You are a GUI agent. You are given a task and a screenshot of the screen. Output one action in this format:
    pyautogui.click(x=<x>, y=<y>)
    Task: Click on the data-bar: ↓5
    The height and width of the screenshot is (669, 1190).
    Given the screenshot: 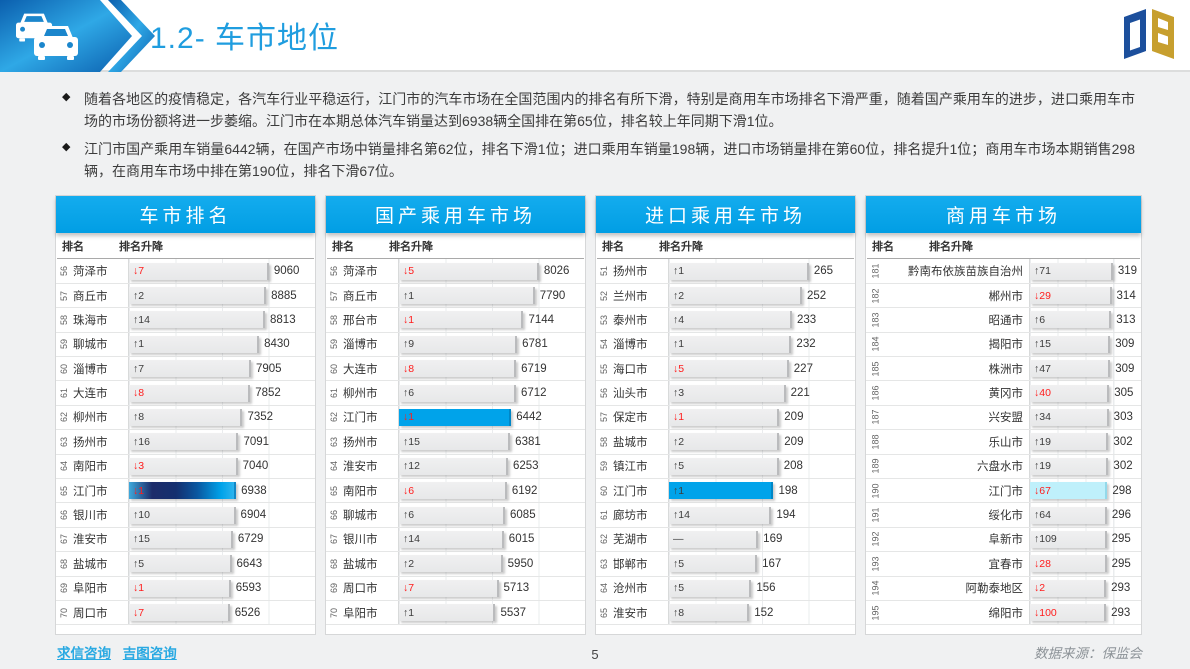 What is the action you would take?
    pyautogui.click(x=729, y=369)
    